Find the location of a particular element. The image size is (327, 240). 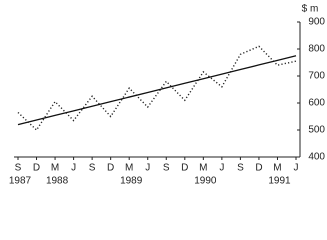

y-unit-label: $ m is located at coordinates (310, 9).